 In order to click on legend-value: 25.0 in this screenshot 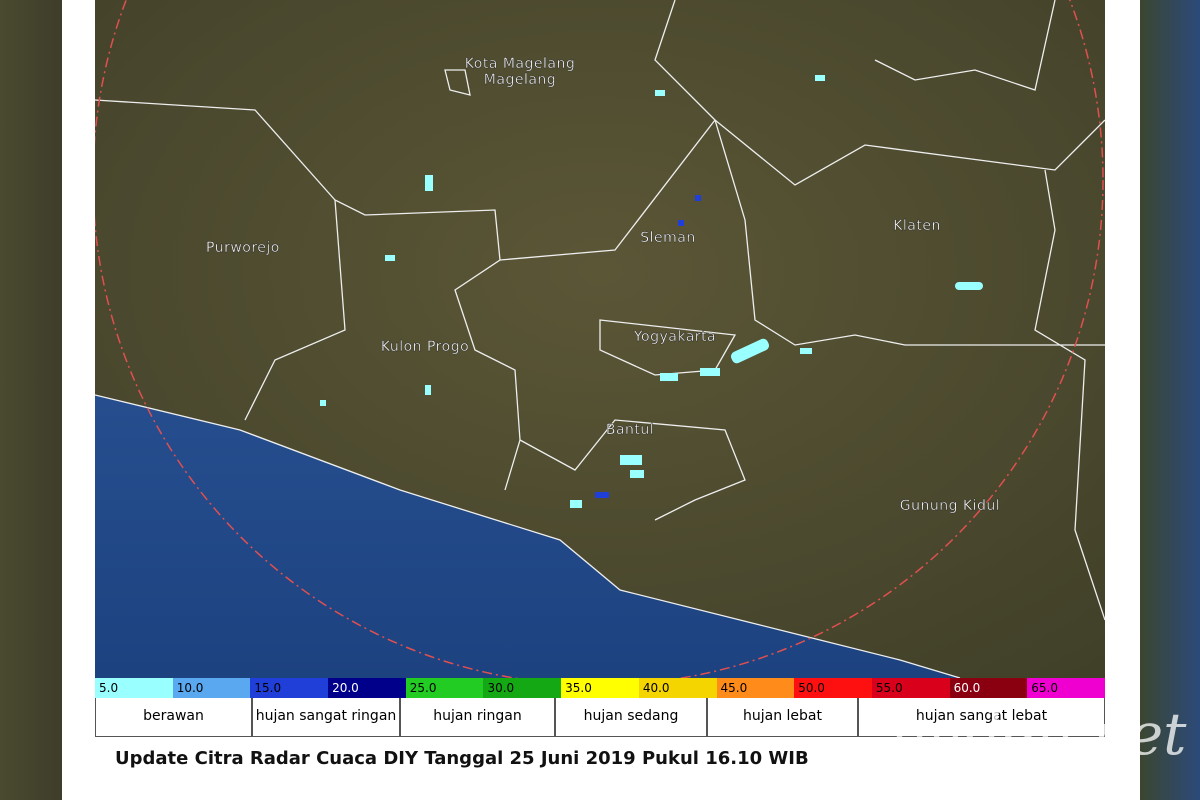, I will do `click(444, 688)`.